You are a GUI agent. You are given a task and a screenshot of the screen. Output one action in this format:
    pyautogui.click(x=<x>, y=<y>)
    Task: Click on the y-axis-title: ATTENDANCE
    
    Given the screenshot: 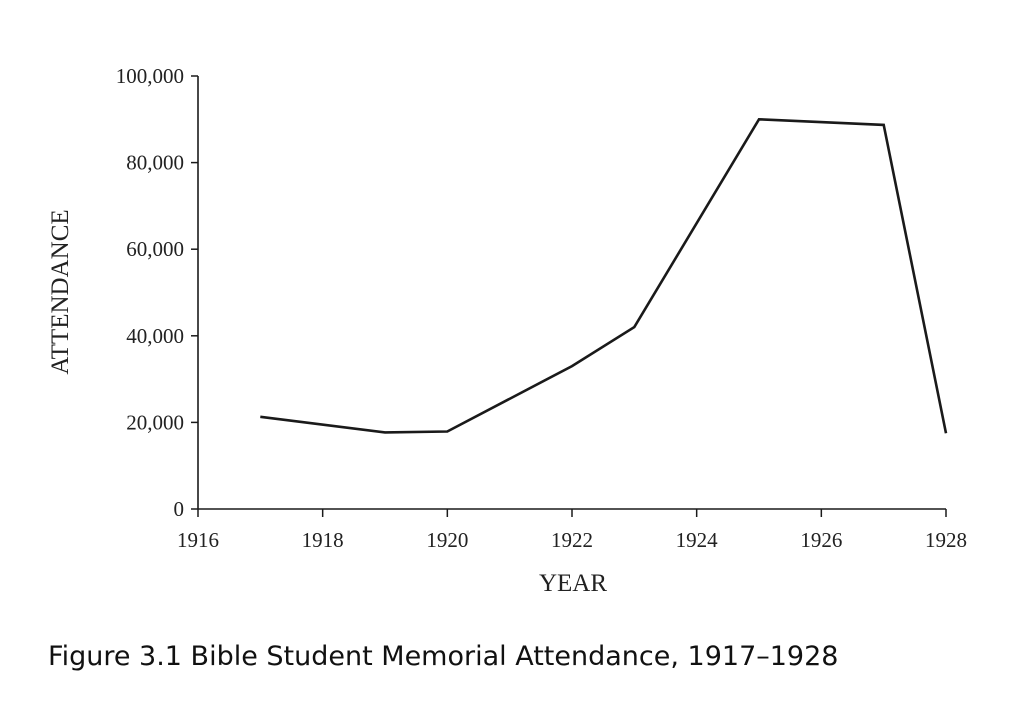 What is the action you would take?
    pyautogui.click(x=60, y=291)
    